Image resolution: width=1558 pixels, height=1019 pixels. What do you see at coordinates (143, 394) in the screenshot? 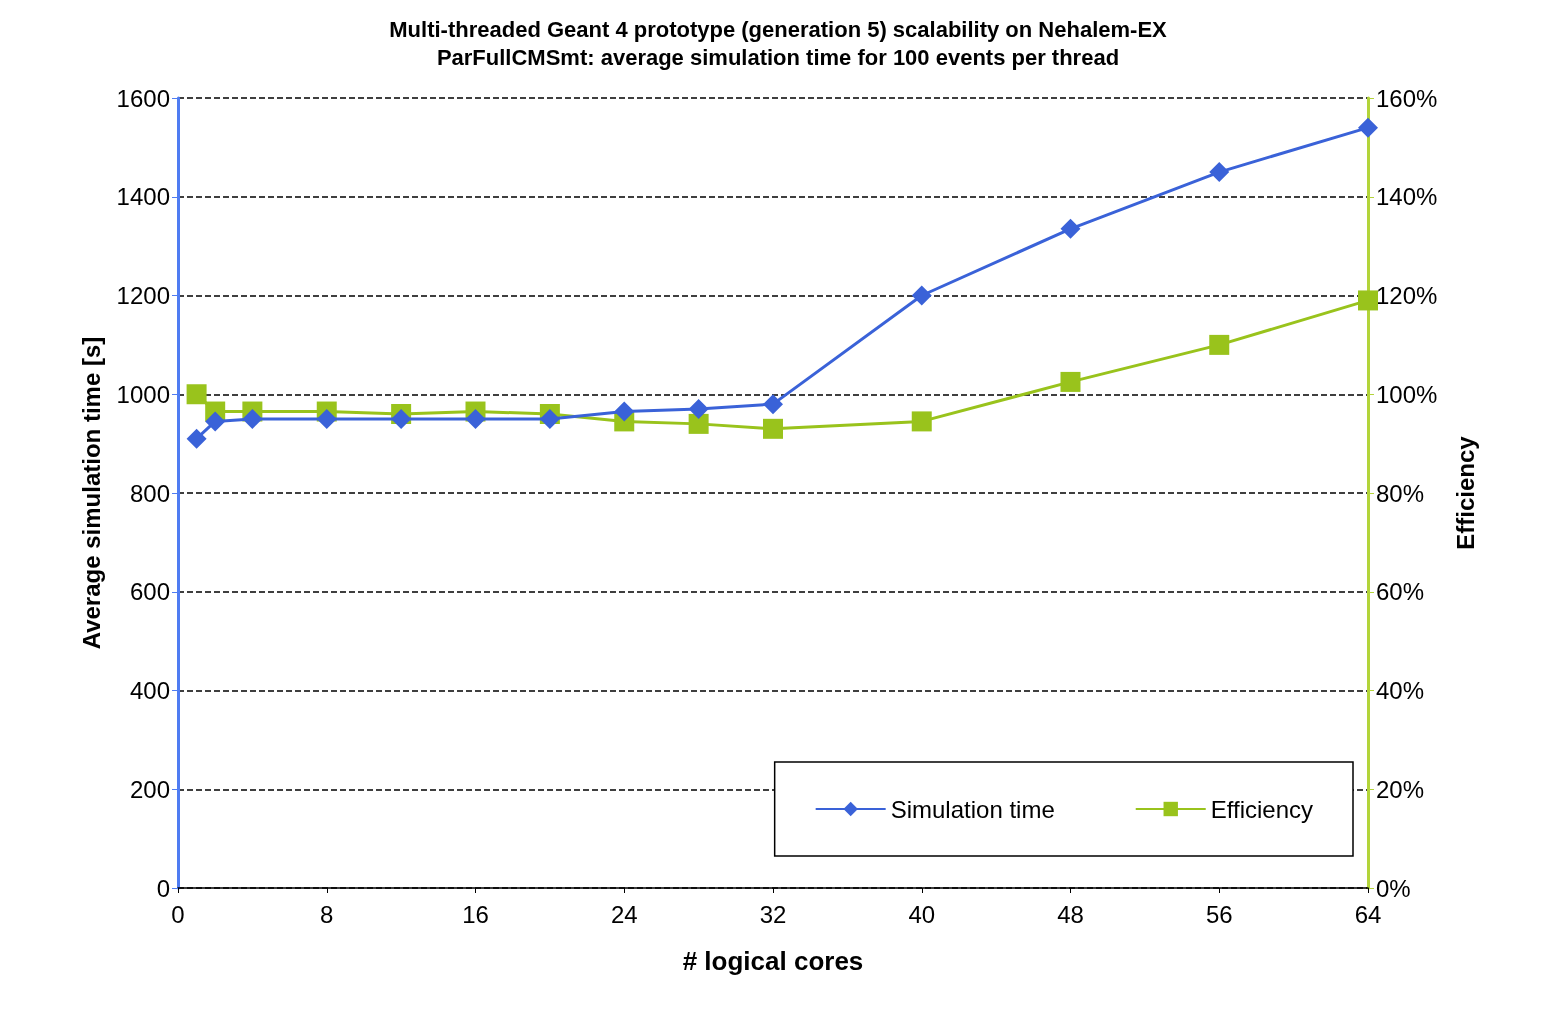
I see `y-tick-label: 1000` at bounding box center [143, 394].